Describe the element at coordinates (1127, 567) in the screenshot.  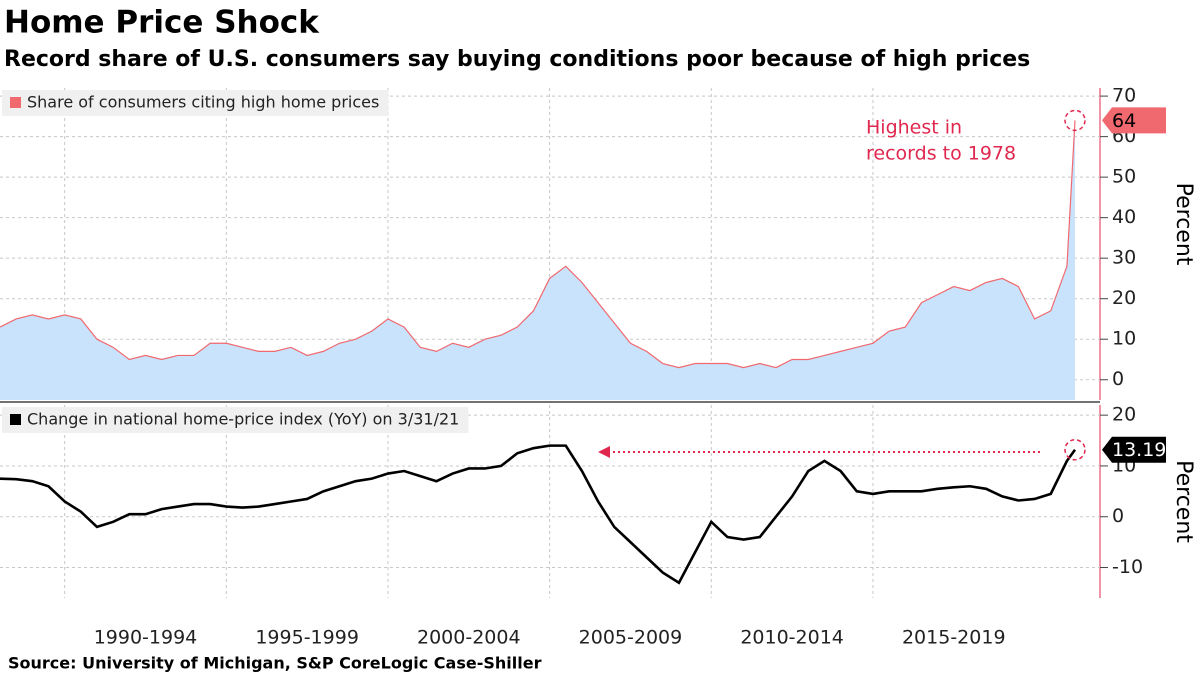
I see `y-tick-label: -10` at that location.